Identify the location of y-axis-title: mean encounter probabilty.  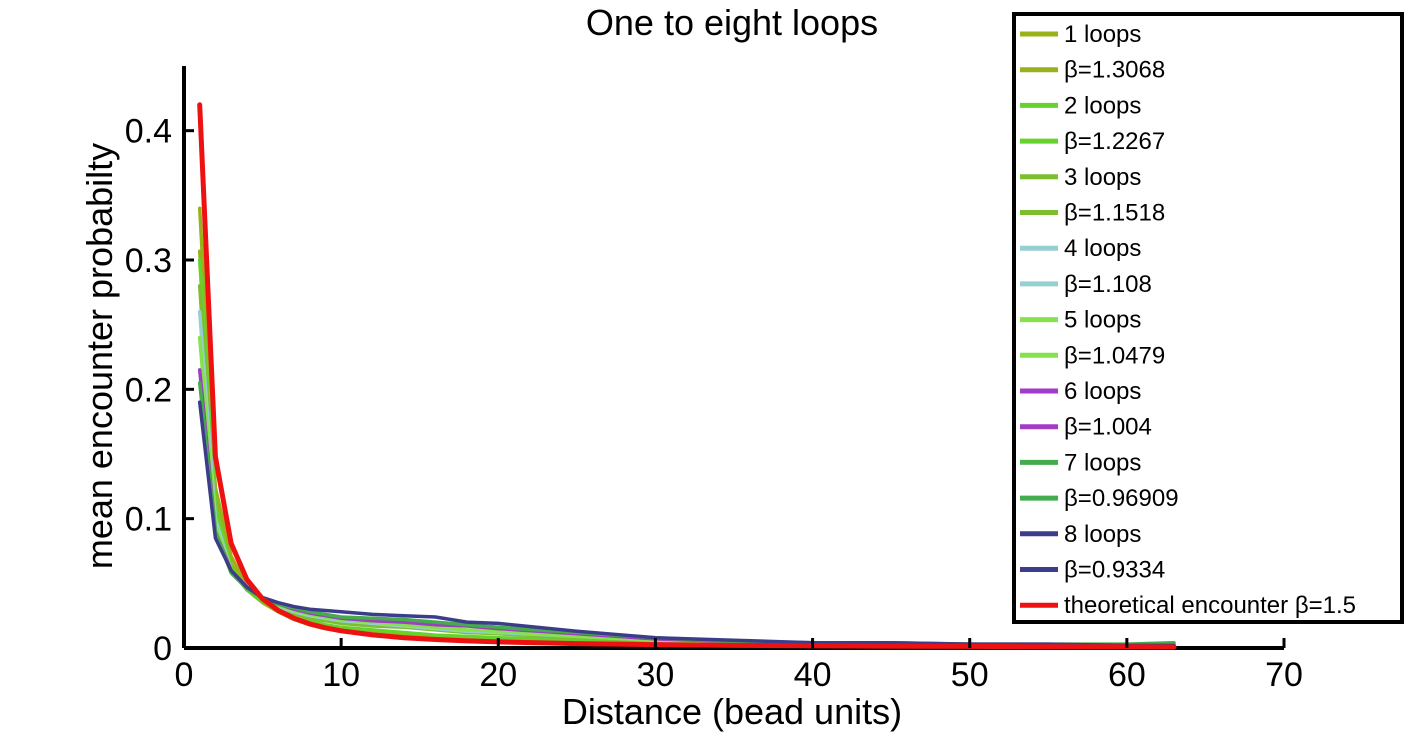
(99, 356).